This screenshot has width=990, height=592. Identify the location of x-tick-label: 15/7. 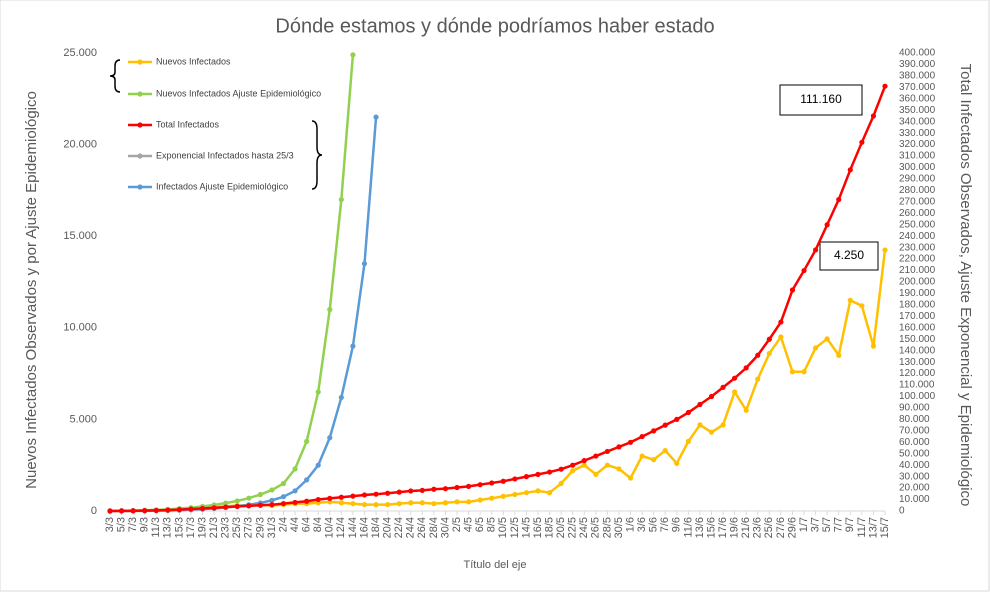
(885, 527).